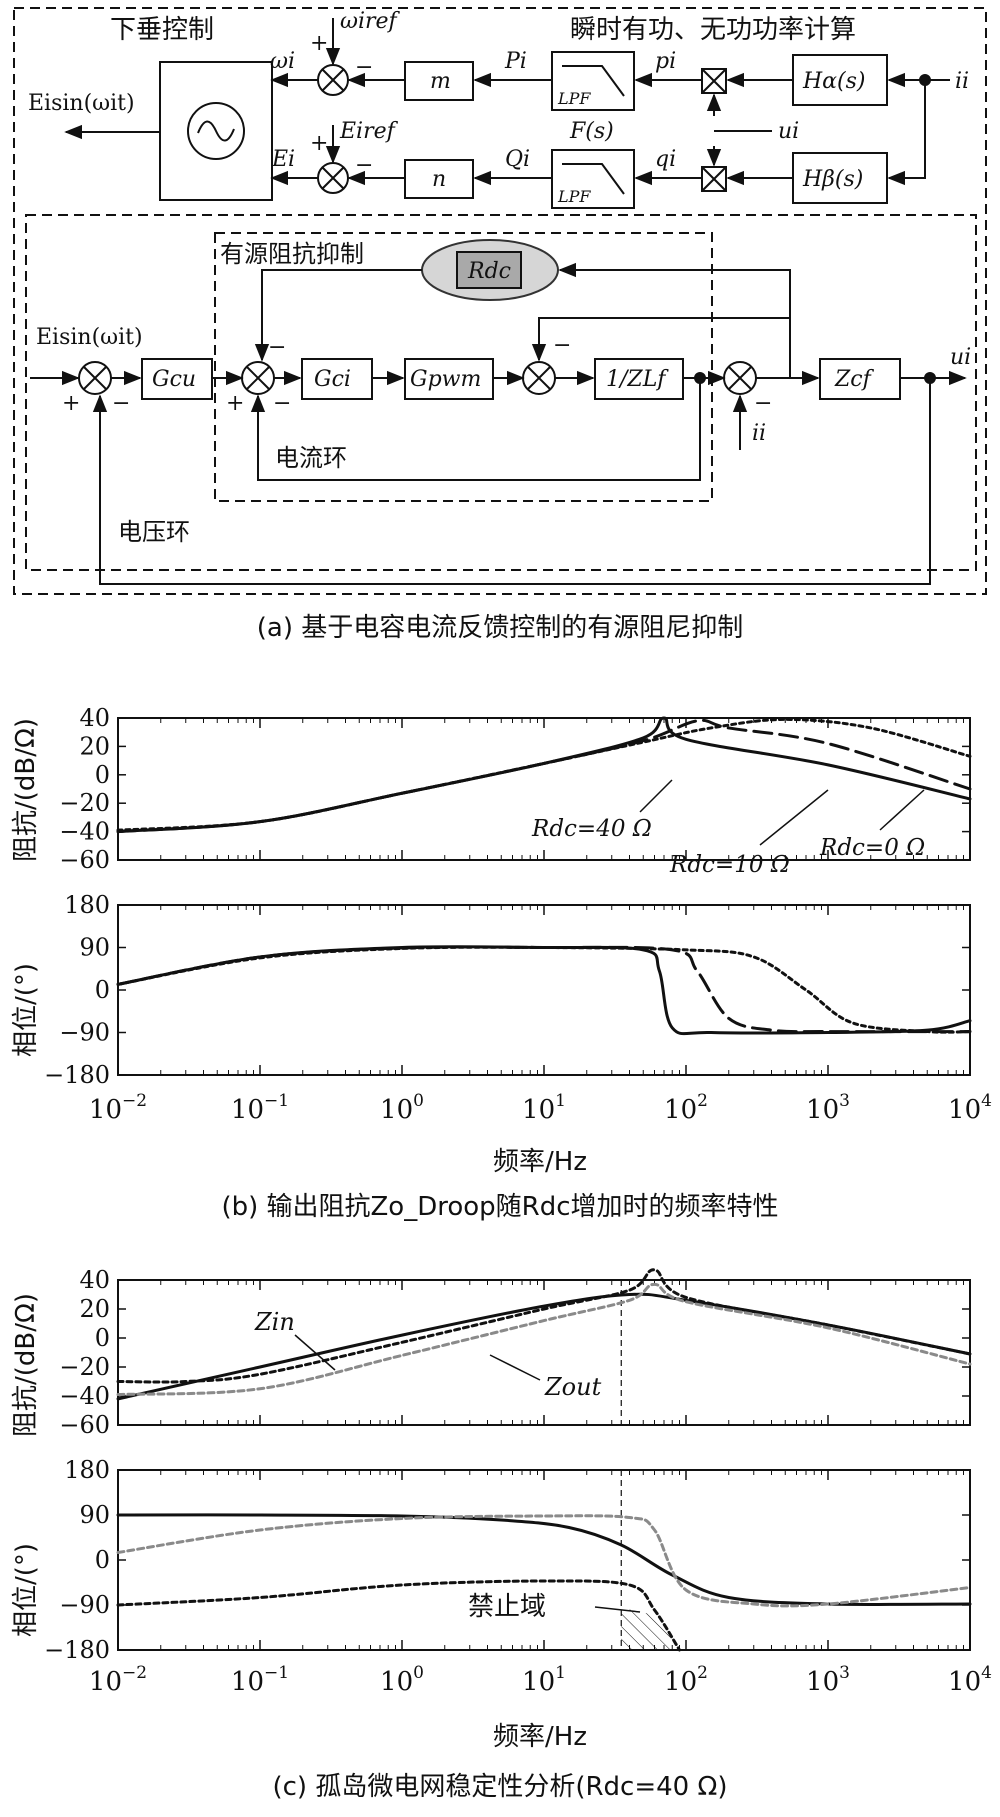 This screenshot has width=1000, height=1817. I want to click on signal-omega-i: ωi, so click(282, 61).